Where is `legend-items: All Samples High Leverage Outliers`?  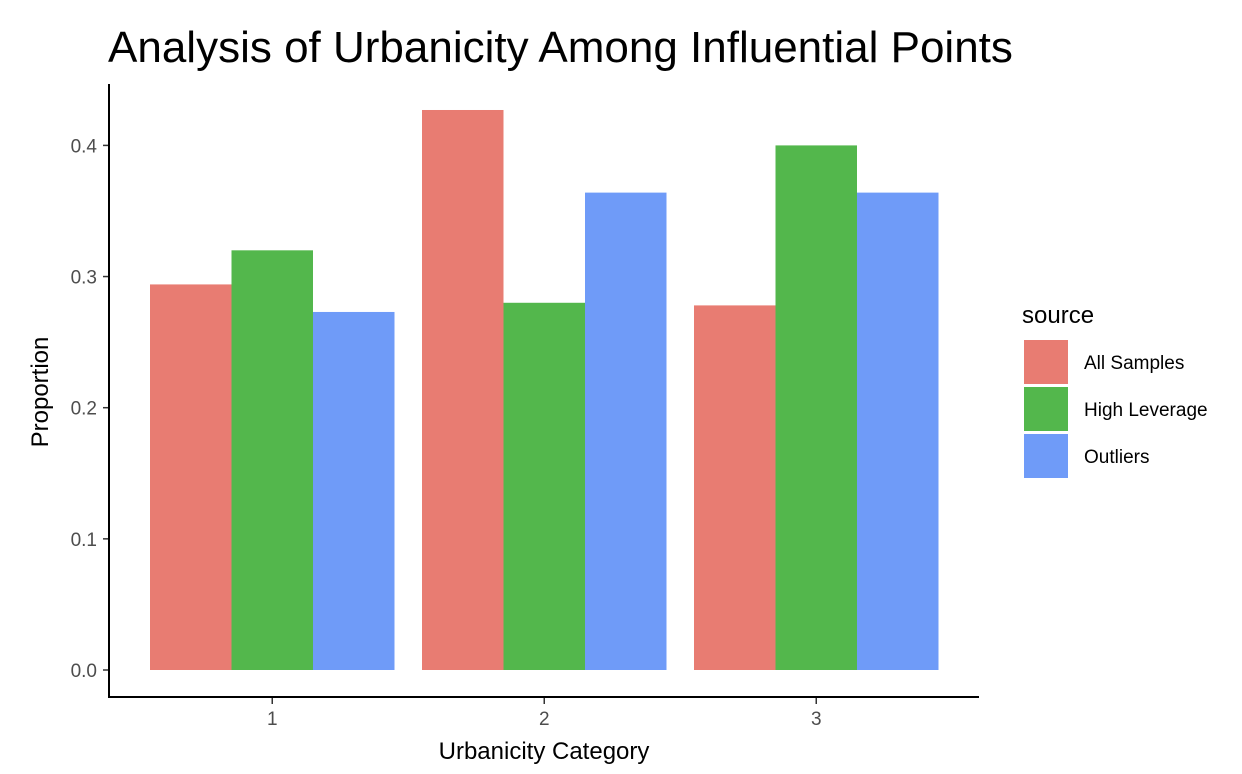
legend-items: All Samples High Leverage Outliers is located at coordinates (1116, 409).